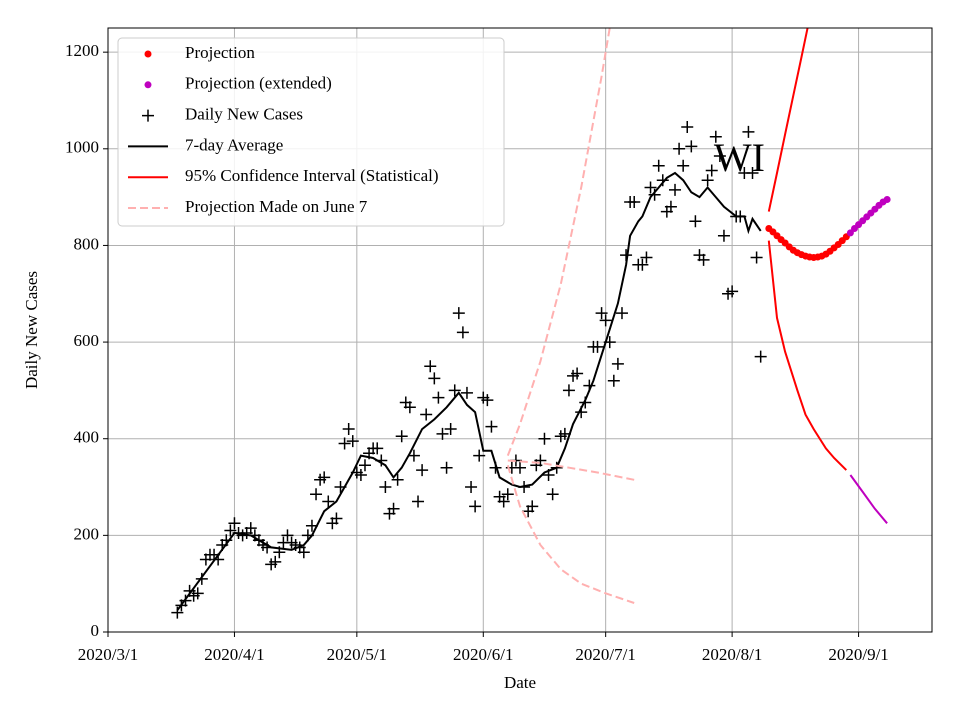  Describe the element at coordinates (87, 340) in the screenshot. I see `y-tick-label: 600` at that location.